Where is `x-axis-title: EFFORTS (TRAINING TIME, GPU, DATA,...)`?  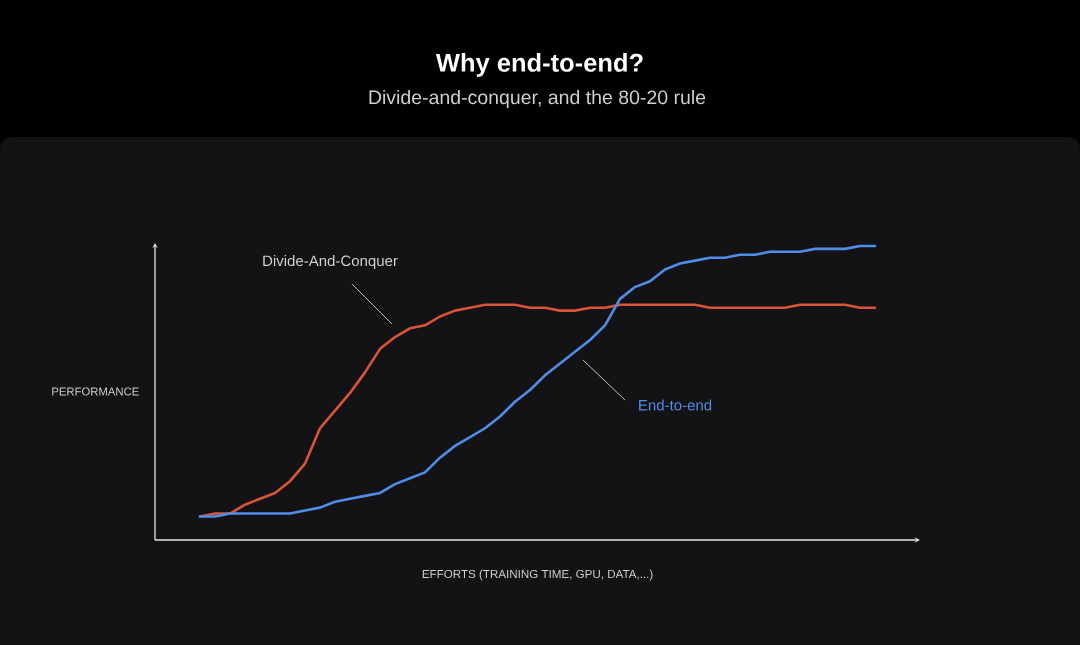 x-axis-title: EFFORTS (TRAINING TIME, GPU, DATA,...) is located at coordinates (537, 575).